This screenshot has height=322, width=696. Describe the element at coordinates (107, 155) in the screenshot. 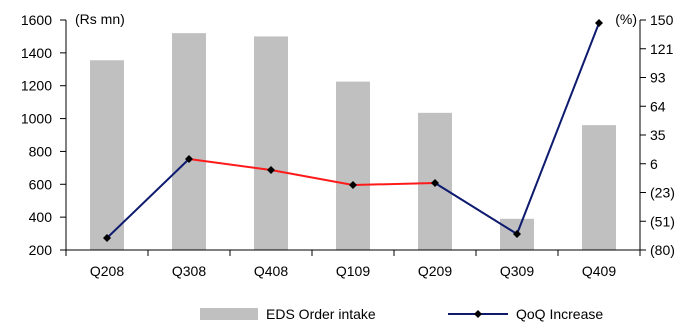

I see `bar-q208` at that location.